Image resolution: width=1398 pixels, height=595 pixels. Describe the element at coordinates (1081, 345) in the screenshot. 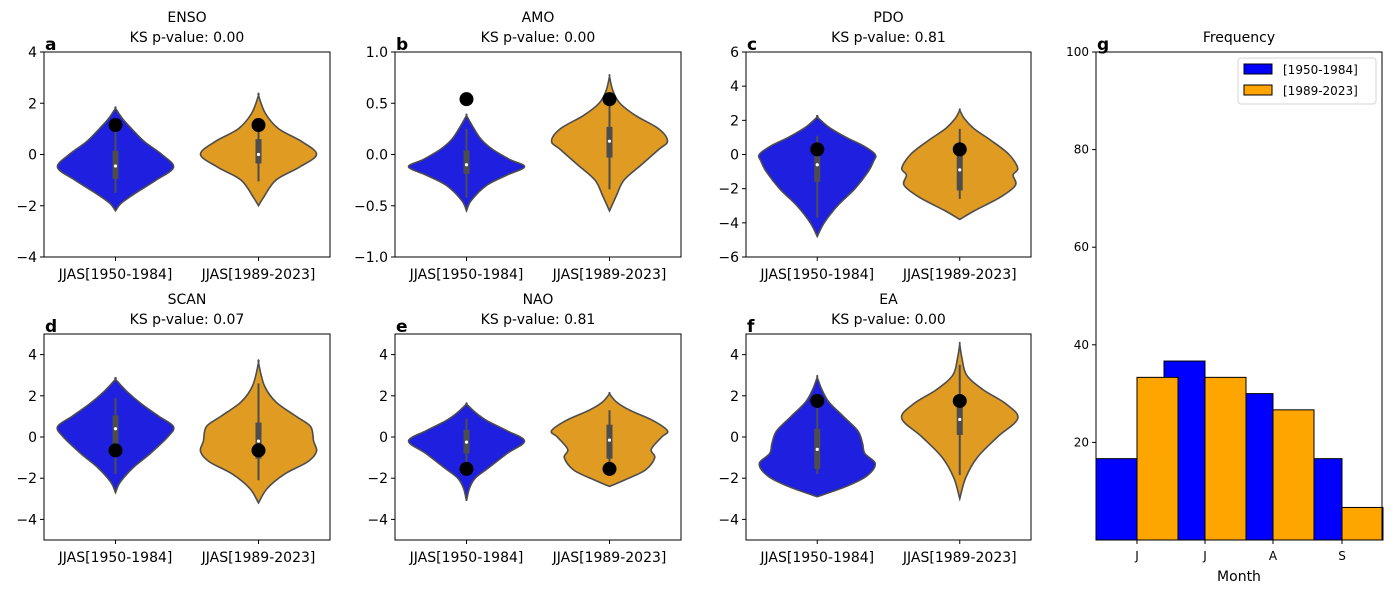

I see `ytick-label: 40` at that location.